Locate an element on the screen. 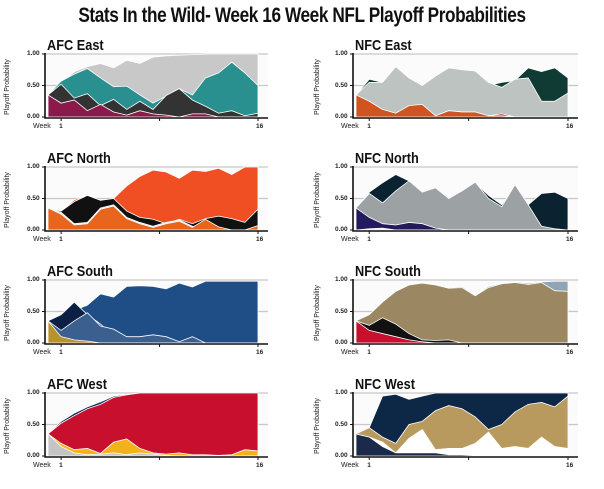  panel-title: NFC North is located at coordinates (387, 158).